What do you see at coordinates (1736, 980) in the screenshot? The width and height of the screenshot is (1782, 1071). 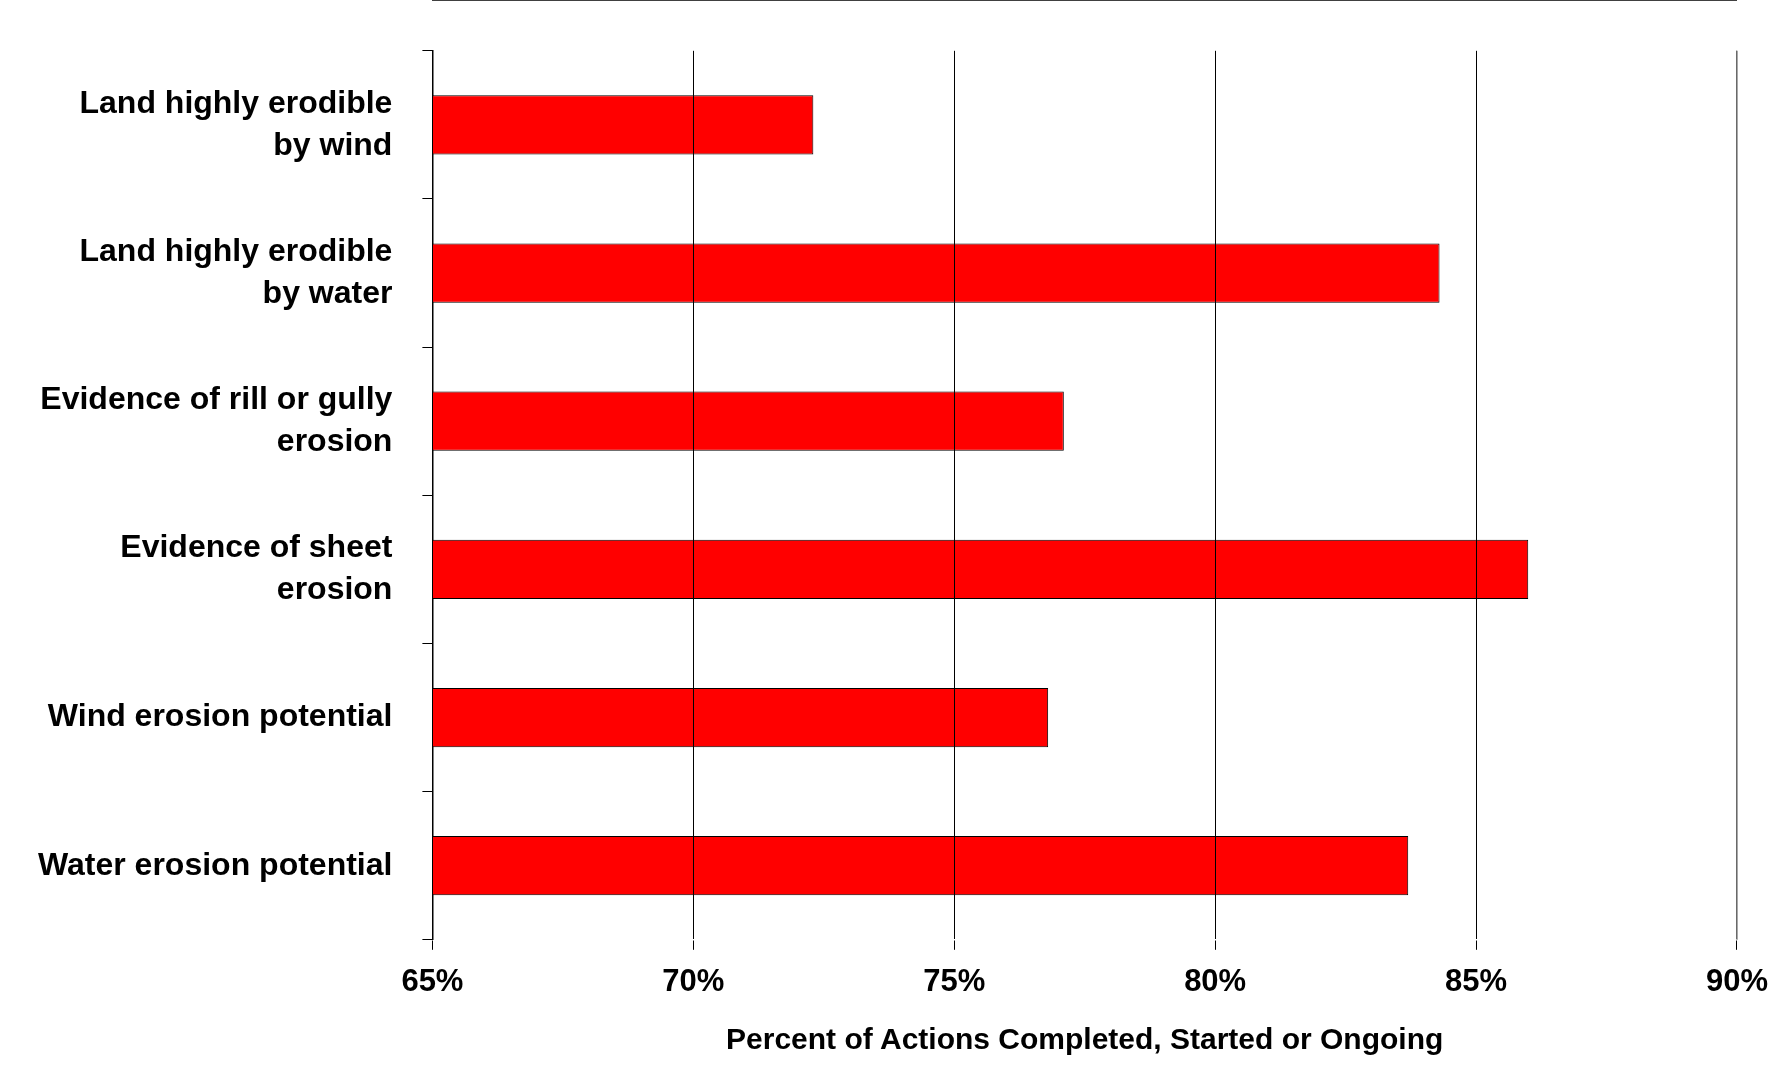 I see `x-tick-label: 90%` at bounding box center [1736, 980].